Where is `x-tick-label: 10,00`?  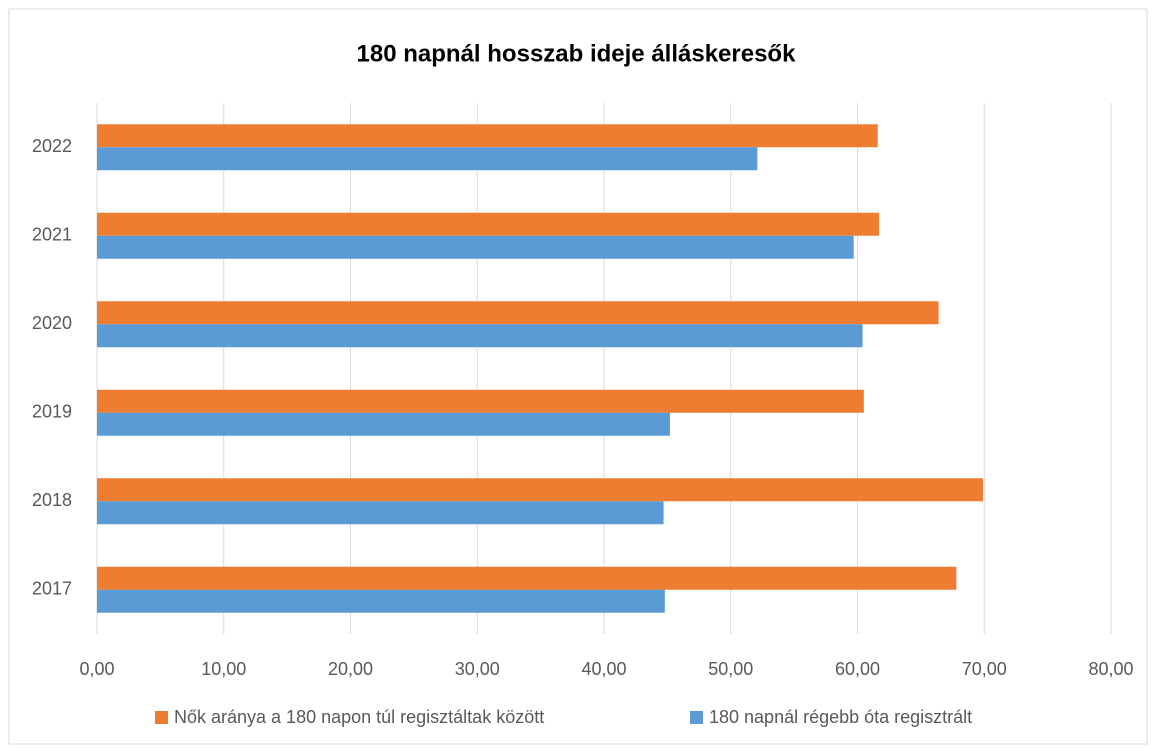
x-tick-label: 10,00 is located at coordinates (223, 669).